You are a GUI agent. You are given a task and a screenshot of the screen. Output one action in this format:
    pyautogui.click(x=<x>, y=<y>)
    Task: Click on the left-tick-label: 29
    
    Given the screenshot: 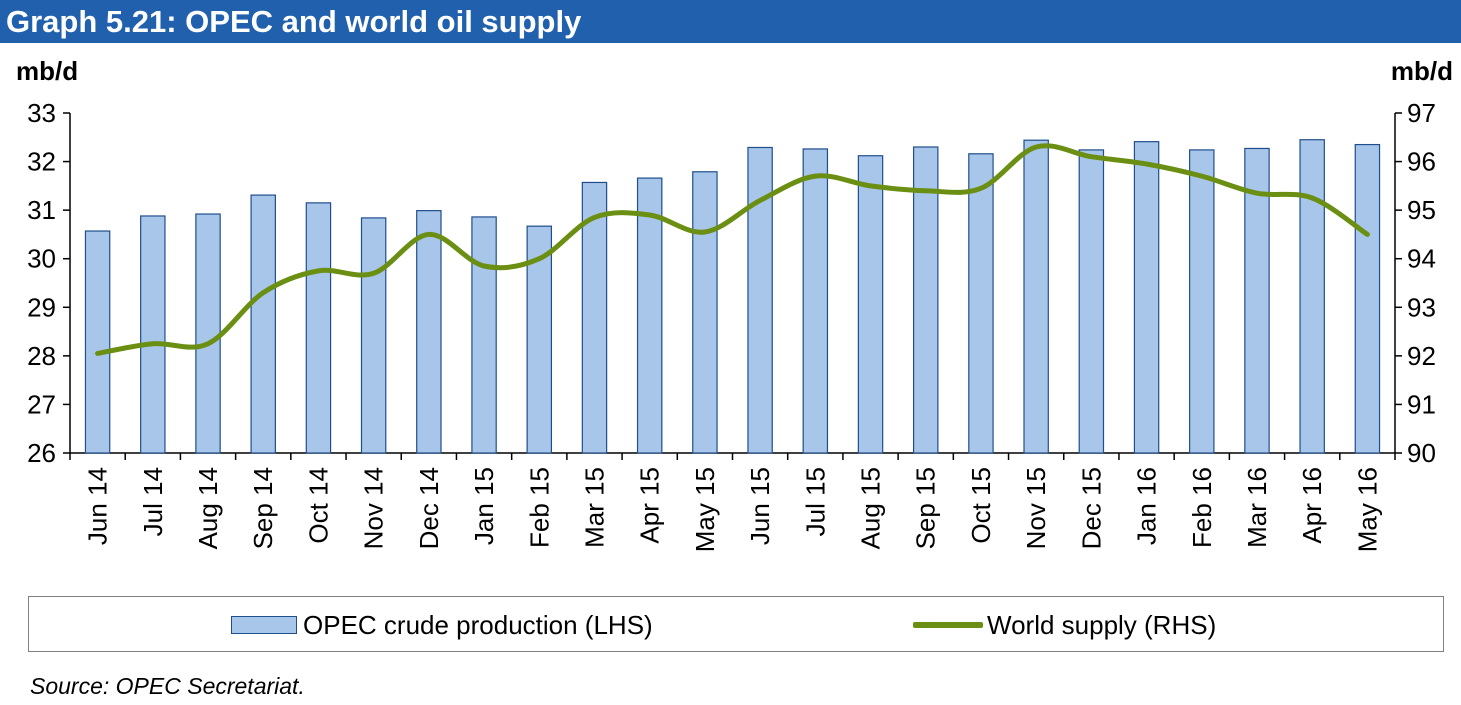 What is the action you would take?
    pyautogui.click(x=41, y=307)
    